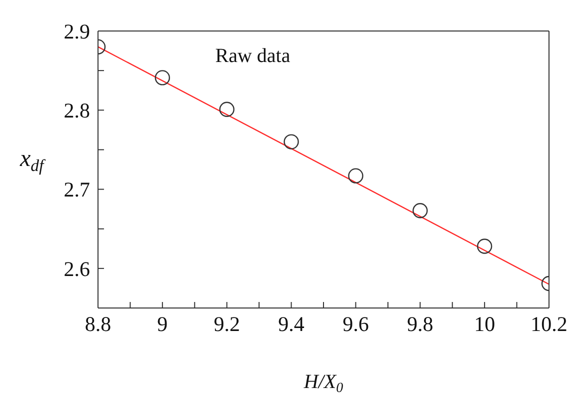 The image size is (588, 409). Describe the element at coordinates (98, 324) in the screenshot. I see `x-tick-label: 8.8` at that location.